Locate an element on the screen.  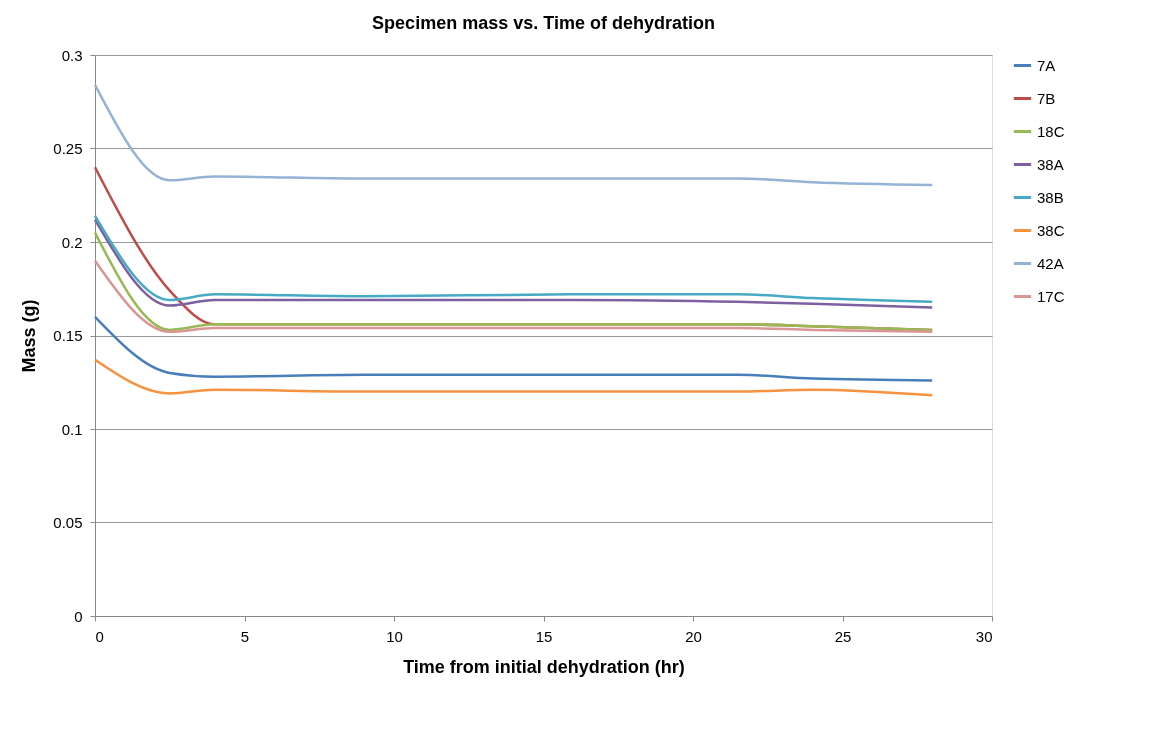
x-tick-label: 15 is located at coordinates (544, 636).